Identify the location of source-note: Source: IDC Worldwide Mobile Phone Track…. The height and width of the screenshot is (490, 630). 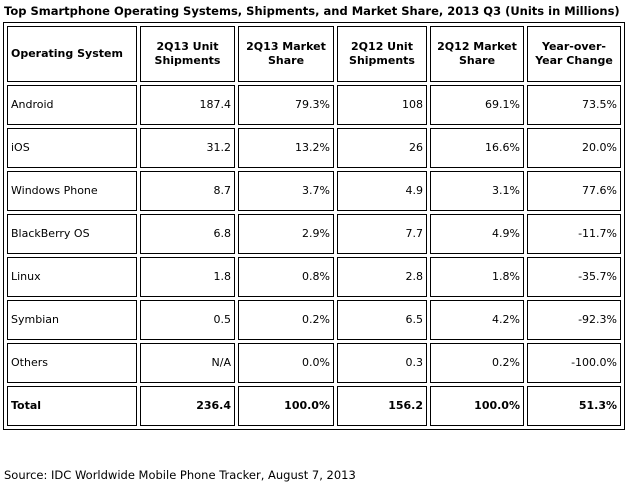
(180, 475).